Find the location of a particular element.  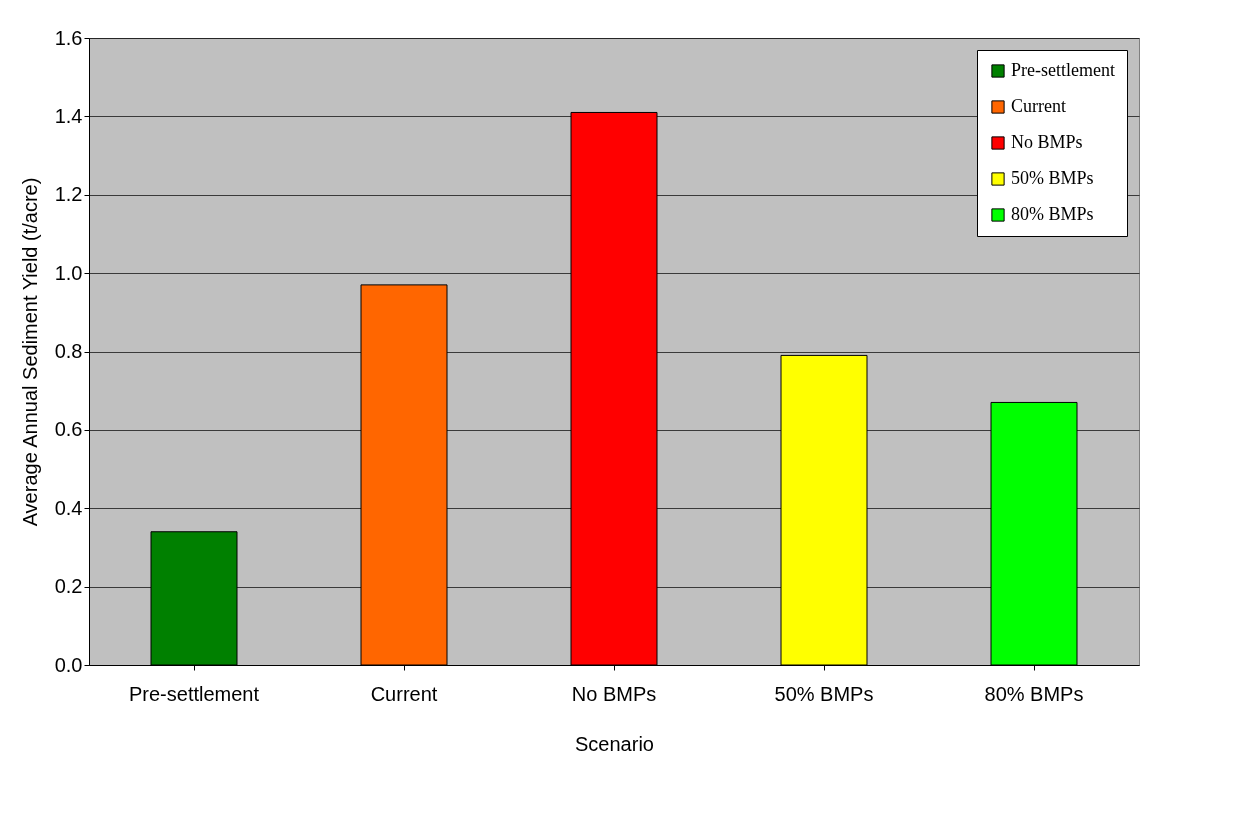

y-tick-label: 1.2 is located at coordinates (68, 194).